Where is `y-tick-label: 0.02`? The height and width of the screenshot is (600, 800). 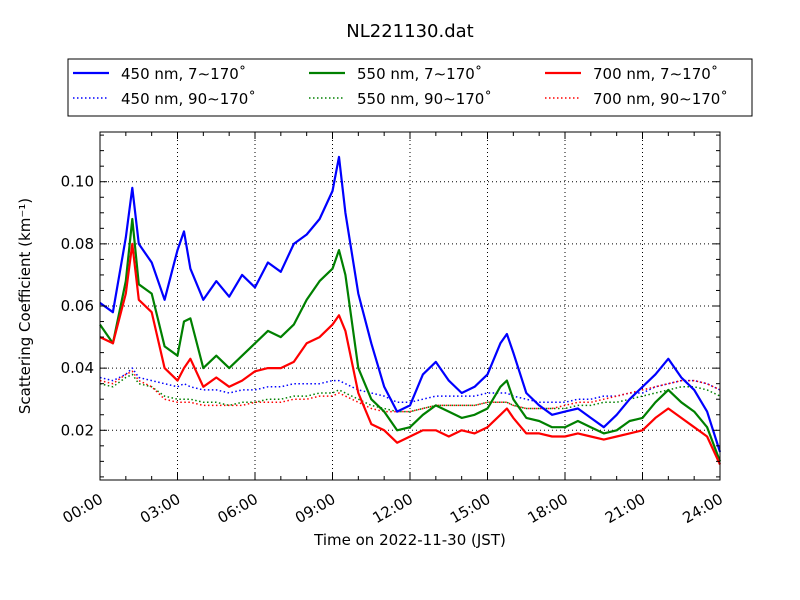 y-tick-label: 0.02 is located at coordinates (77, 430).